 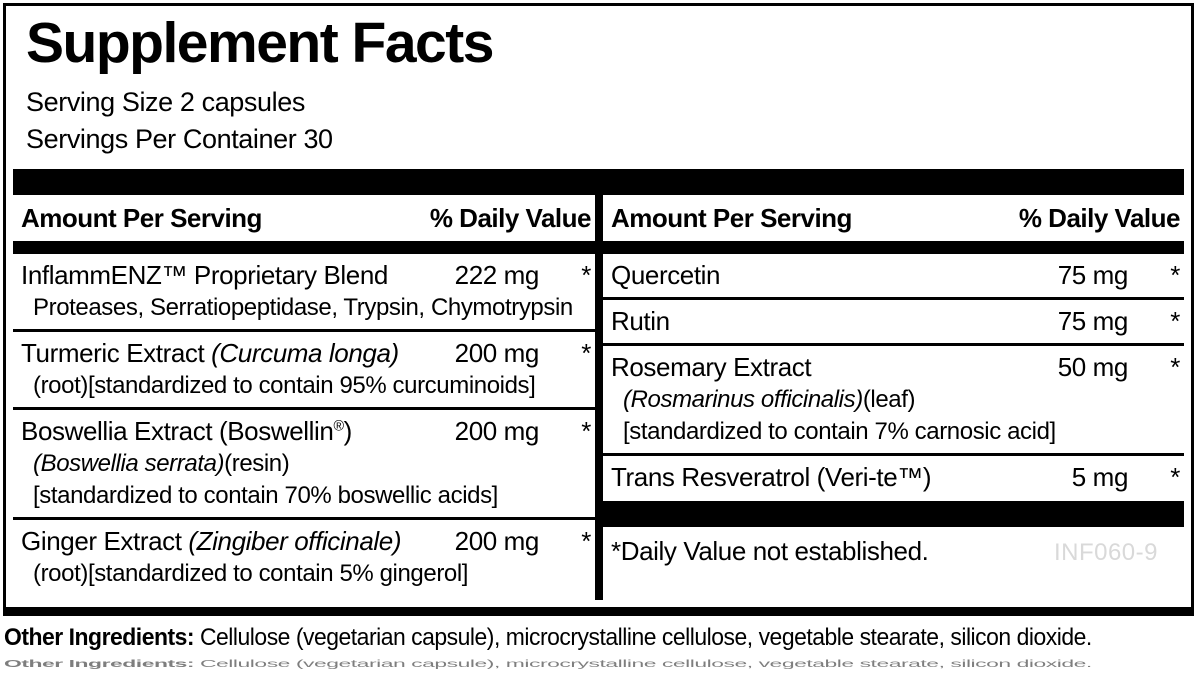 I want to click on ingredient-row: Quercetin 75 mg *, so click(x=893, y=277).